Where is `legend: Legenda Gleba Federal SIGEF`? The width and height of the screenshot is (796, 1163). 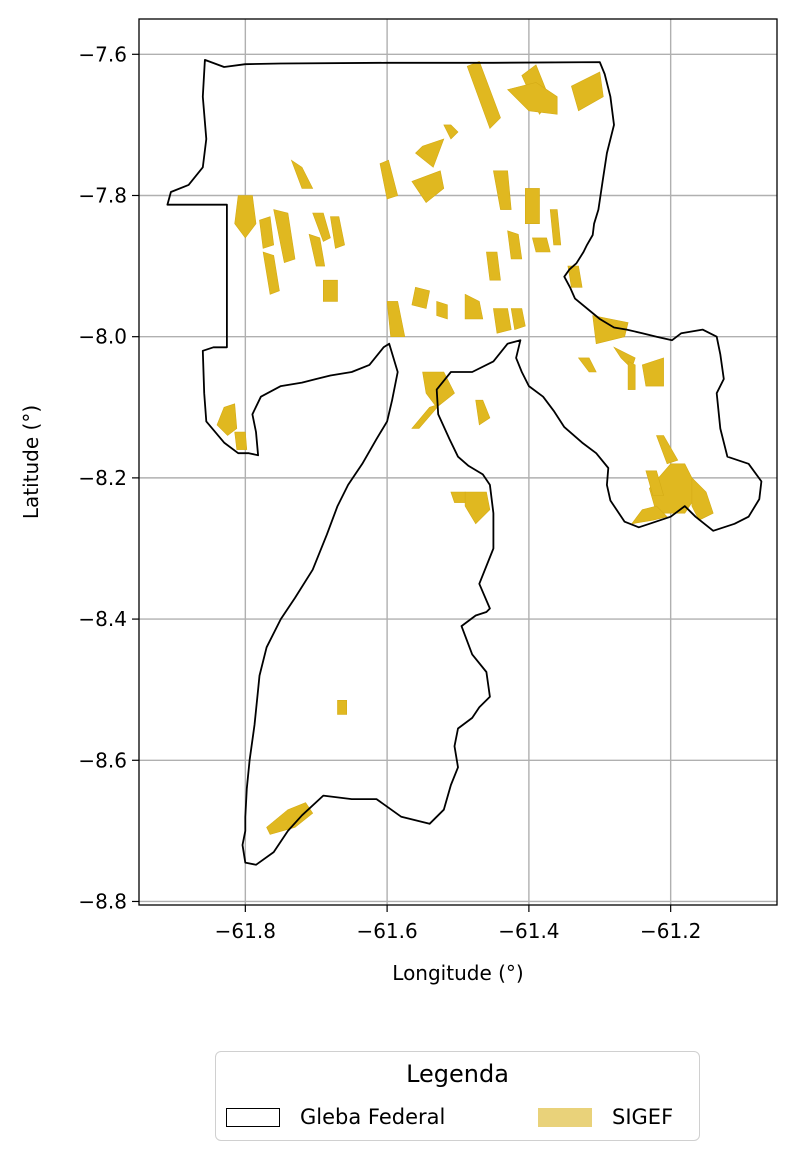 legend: Legenda Gleba Federal SIGEF is located at coordinates (457, 1096).